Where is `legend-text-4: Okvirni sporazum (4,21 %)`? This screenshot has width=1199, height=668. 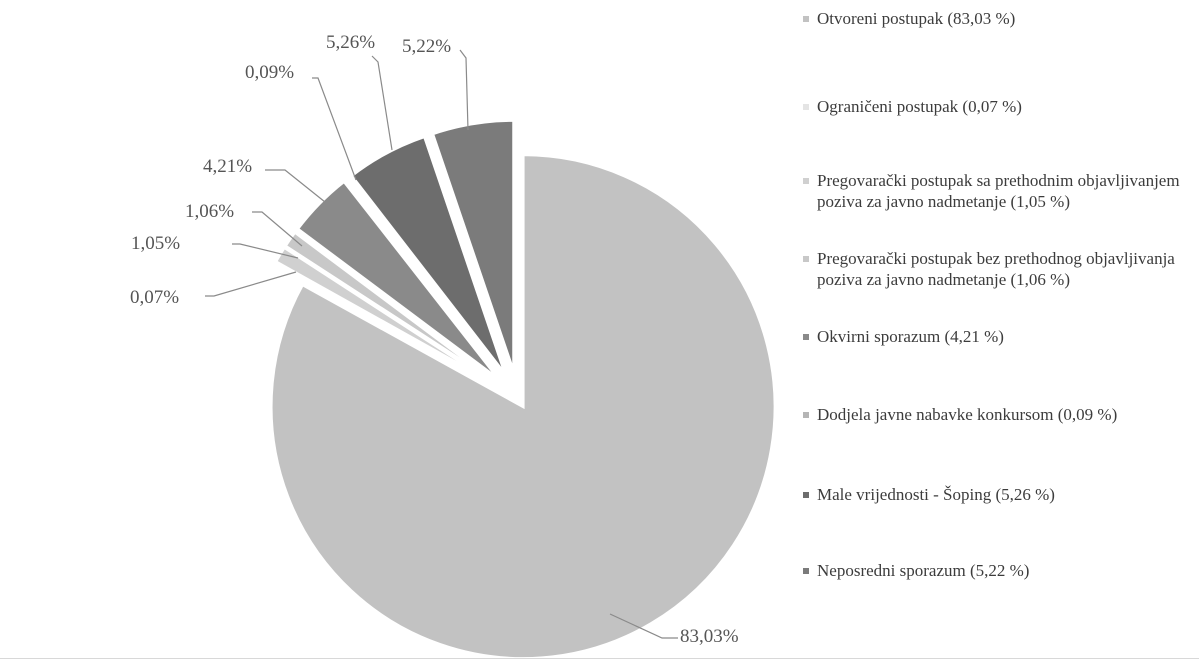
legend-text-4: Okvirni sporazum (4,21 %) is located at coordinates (910, 336).